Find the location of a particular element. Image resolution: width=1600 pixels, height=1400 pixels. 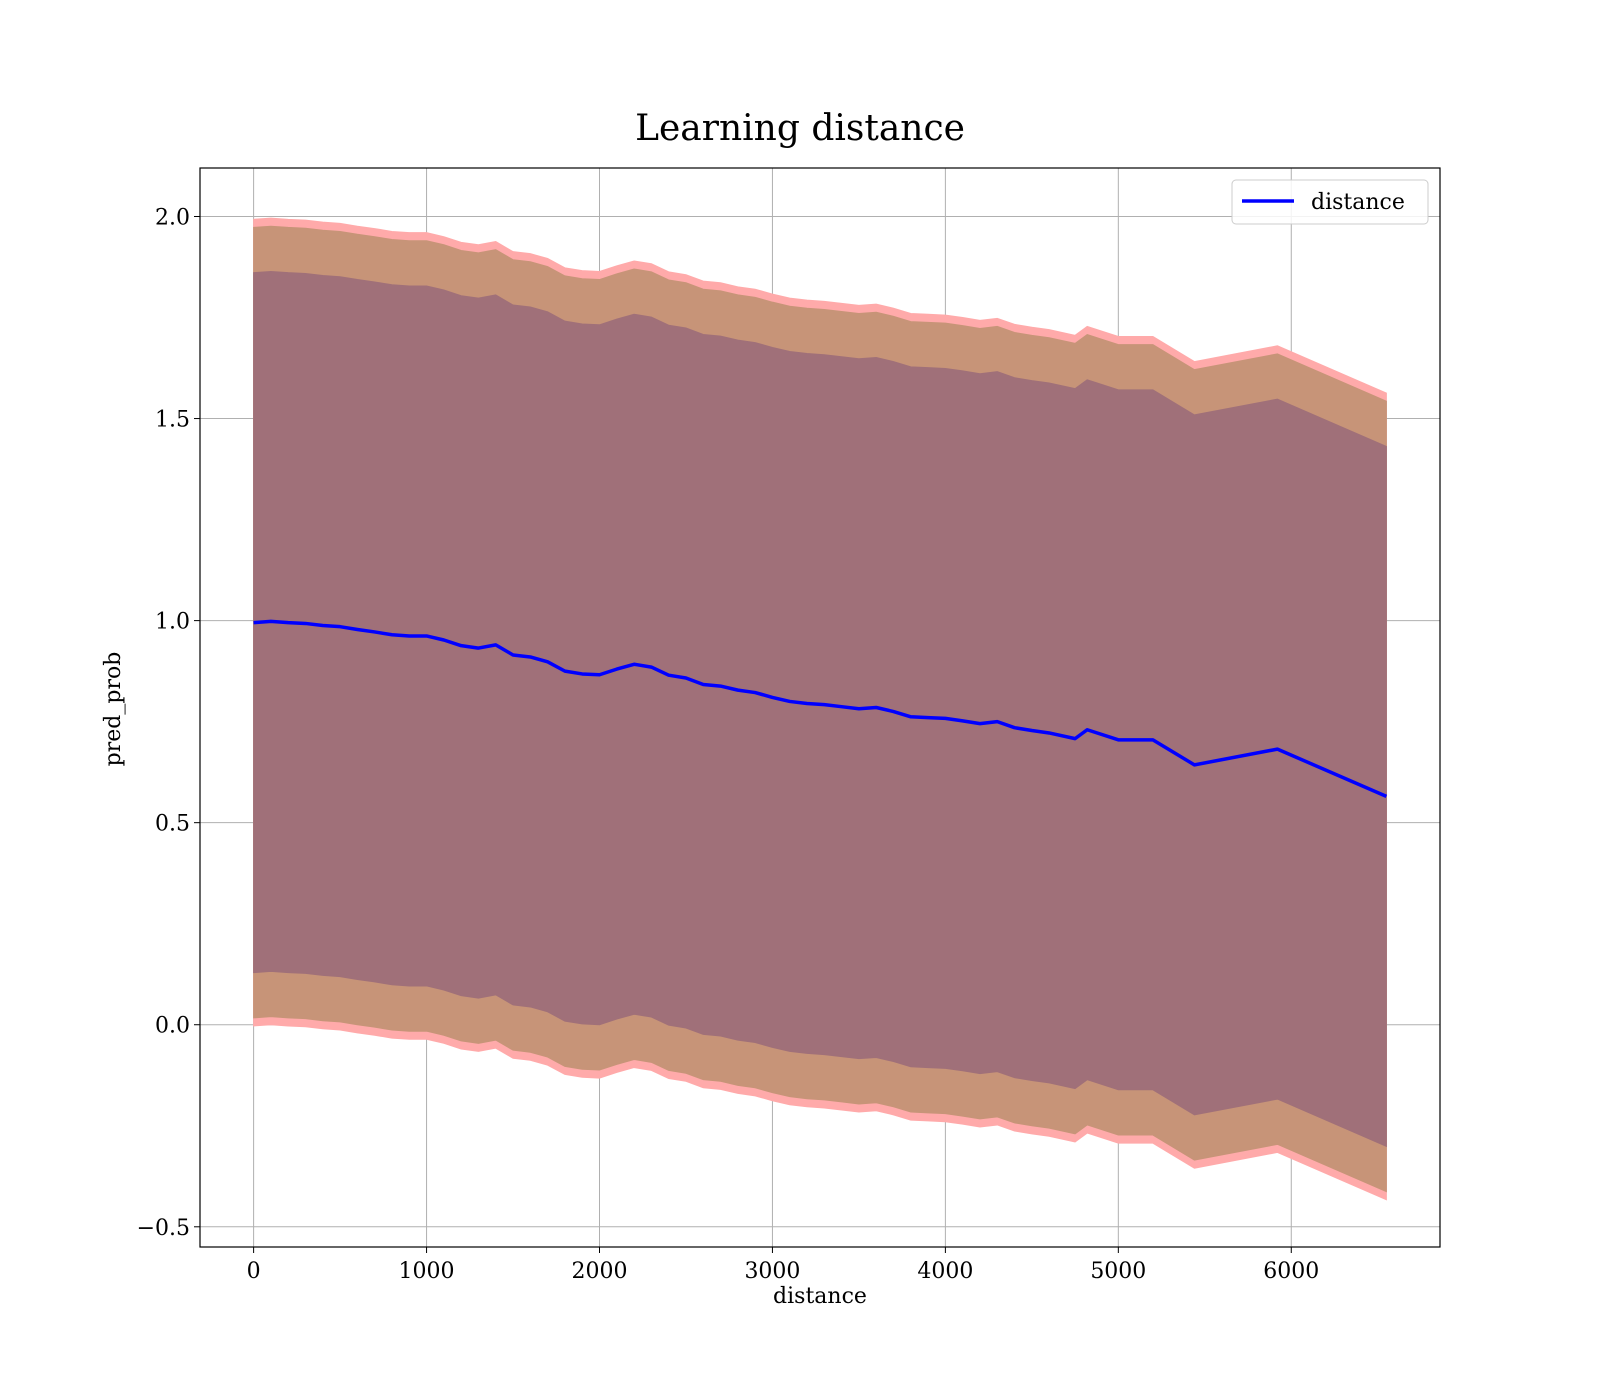

x-tick-label: 0 is located at coordinates (254, 1271).